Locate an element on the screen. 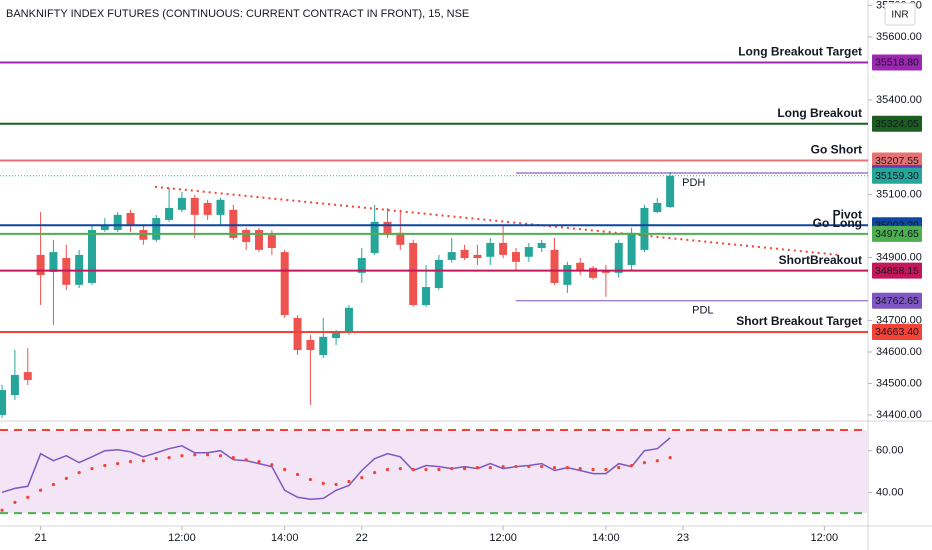  x-tick-label: 23 is located at coordinates (683, 538).